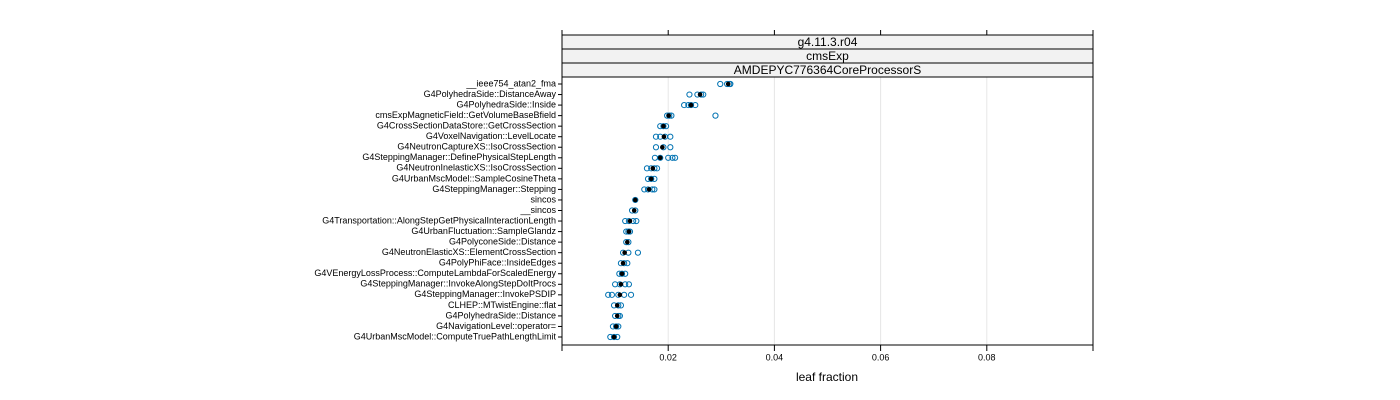 This screenshot has width=1400, height=400. I want to click on strip-text: cmsExp, so click(827, 56).